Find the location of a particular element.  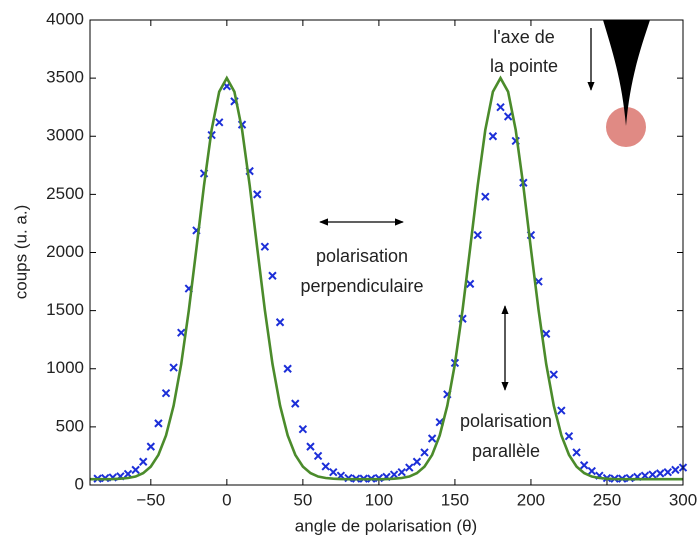

x-tick-label: 50 is located at coordinates (302, 499).